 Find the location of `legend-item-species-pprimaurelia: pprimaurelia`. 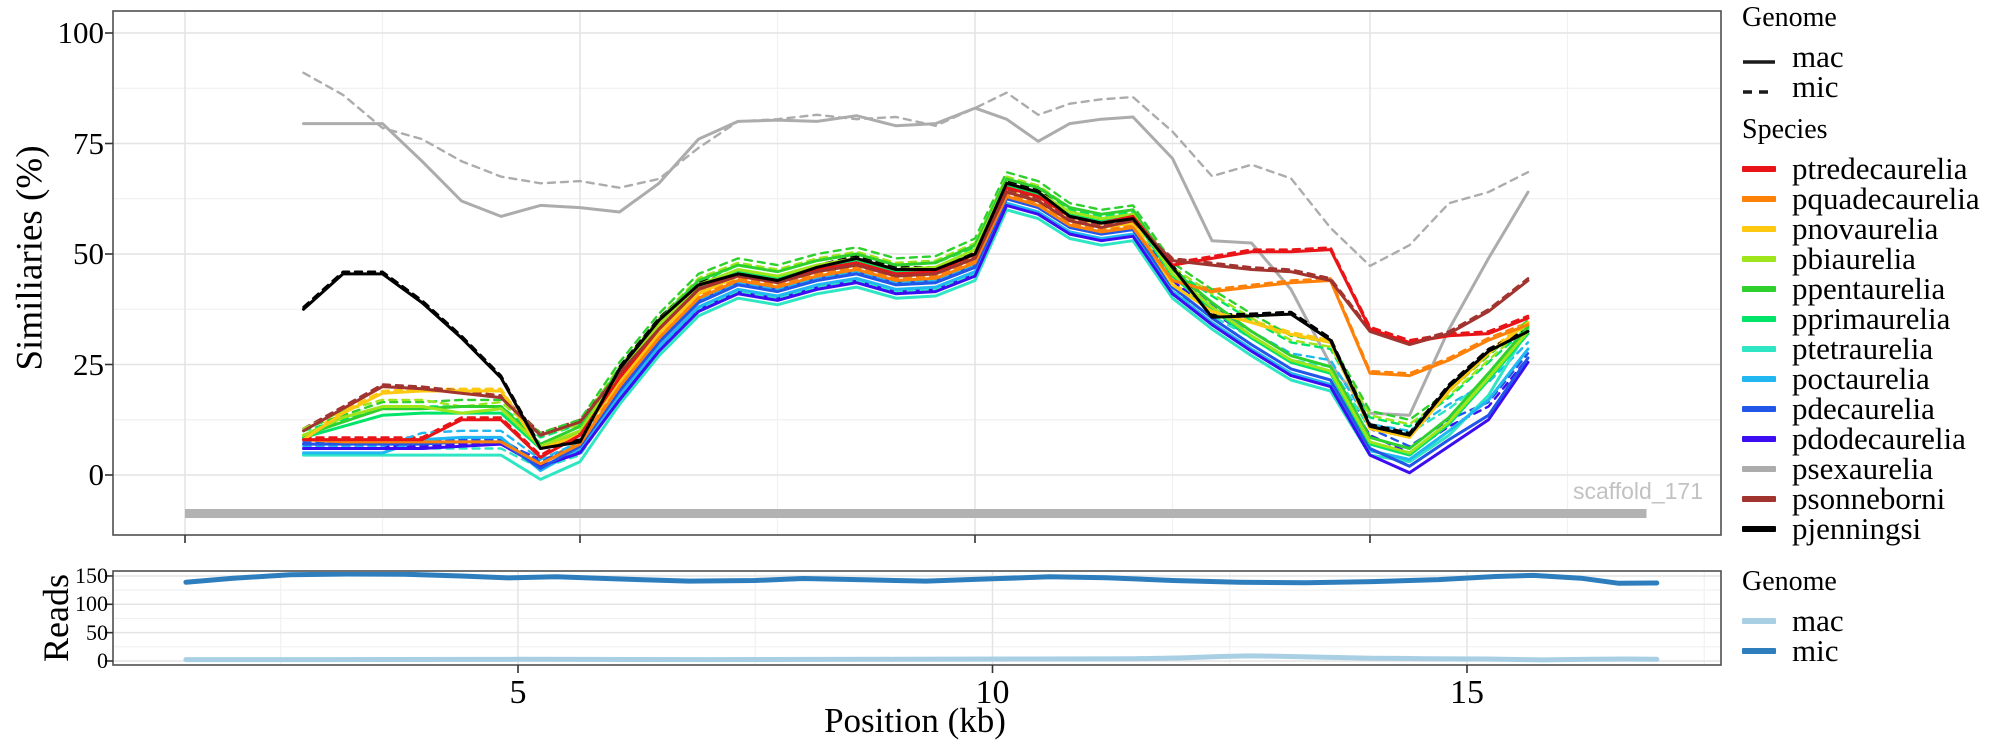

legend-item-species-pprimaurelia: pprimaurelia is located at coordinates (1870, 318).